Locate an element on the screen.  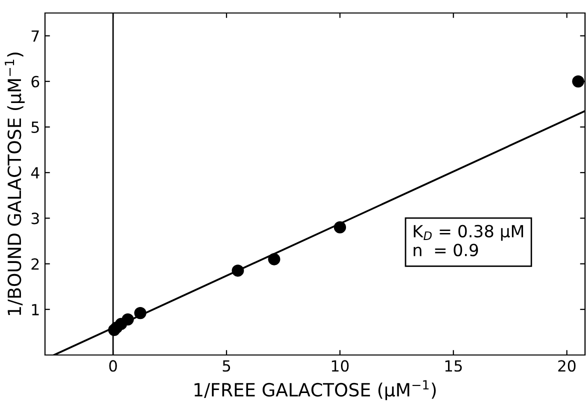
y-tick-label: 5 is located at coordinates (35, 128).